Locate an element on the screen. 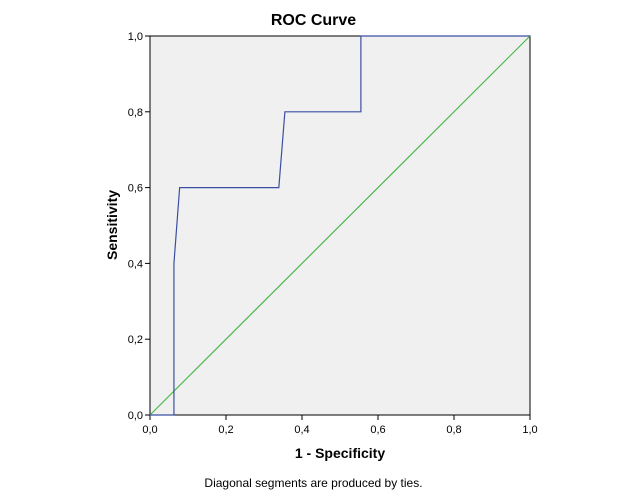  y-tick-label: 0,8 is located at coordinates (135, 113).